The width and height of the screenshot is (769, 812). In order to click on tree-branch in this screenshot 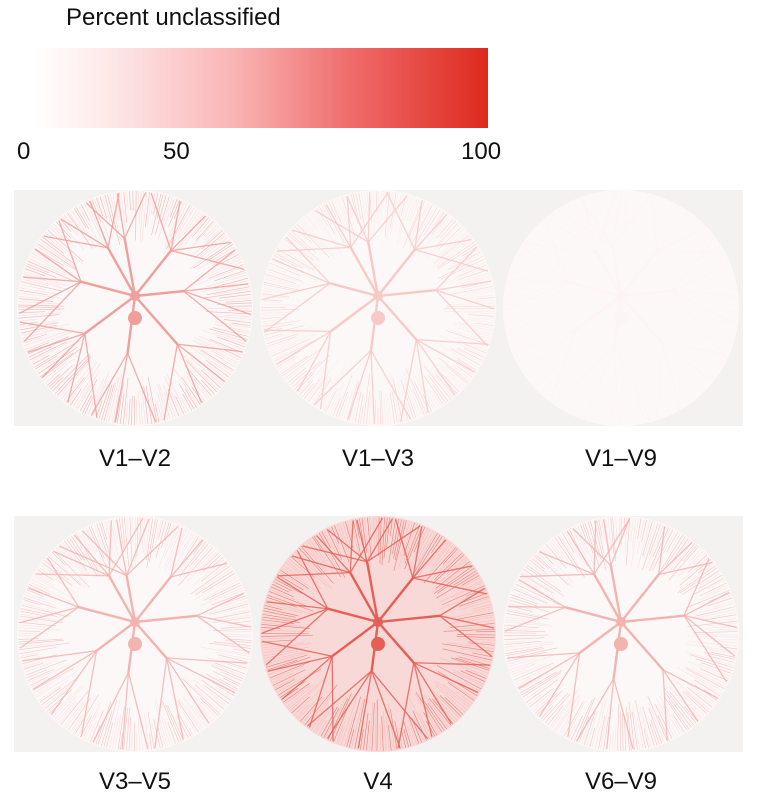, I will do `click(639, 273)`.